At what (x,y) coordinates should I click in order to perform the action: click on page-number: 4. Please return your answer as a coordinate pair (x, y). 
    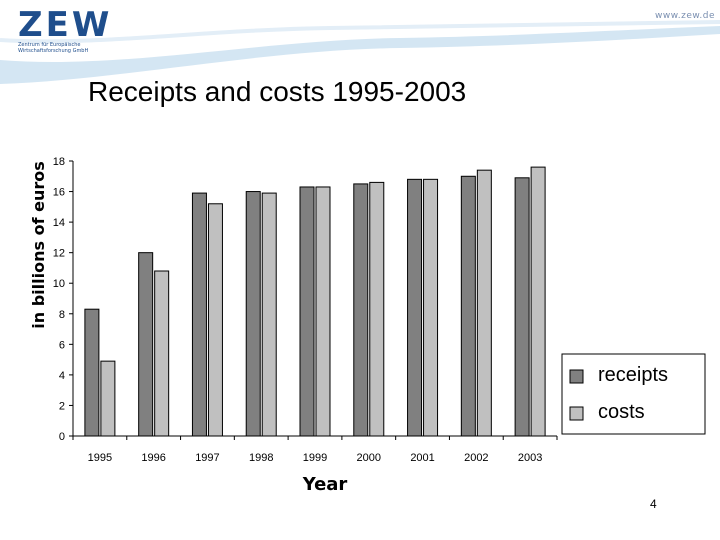
    Looking at the image, I should click on (653, 504).